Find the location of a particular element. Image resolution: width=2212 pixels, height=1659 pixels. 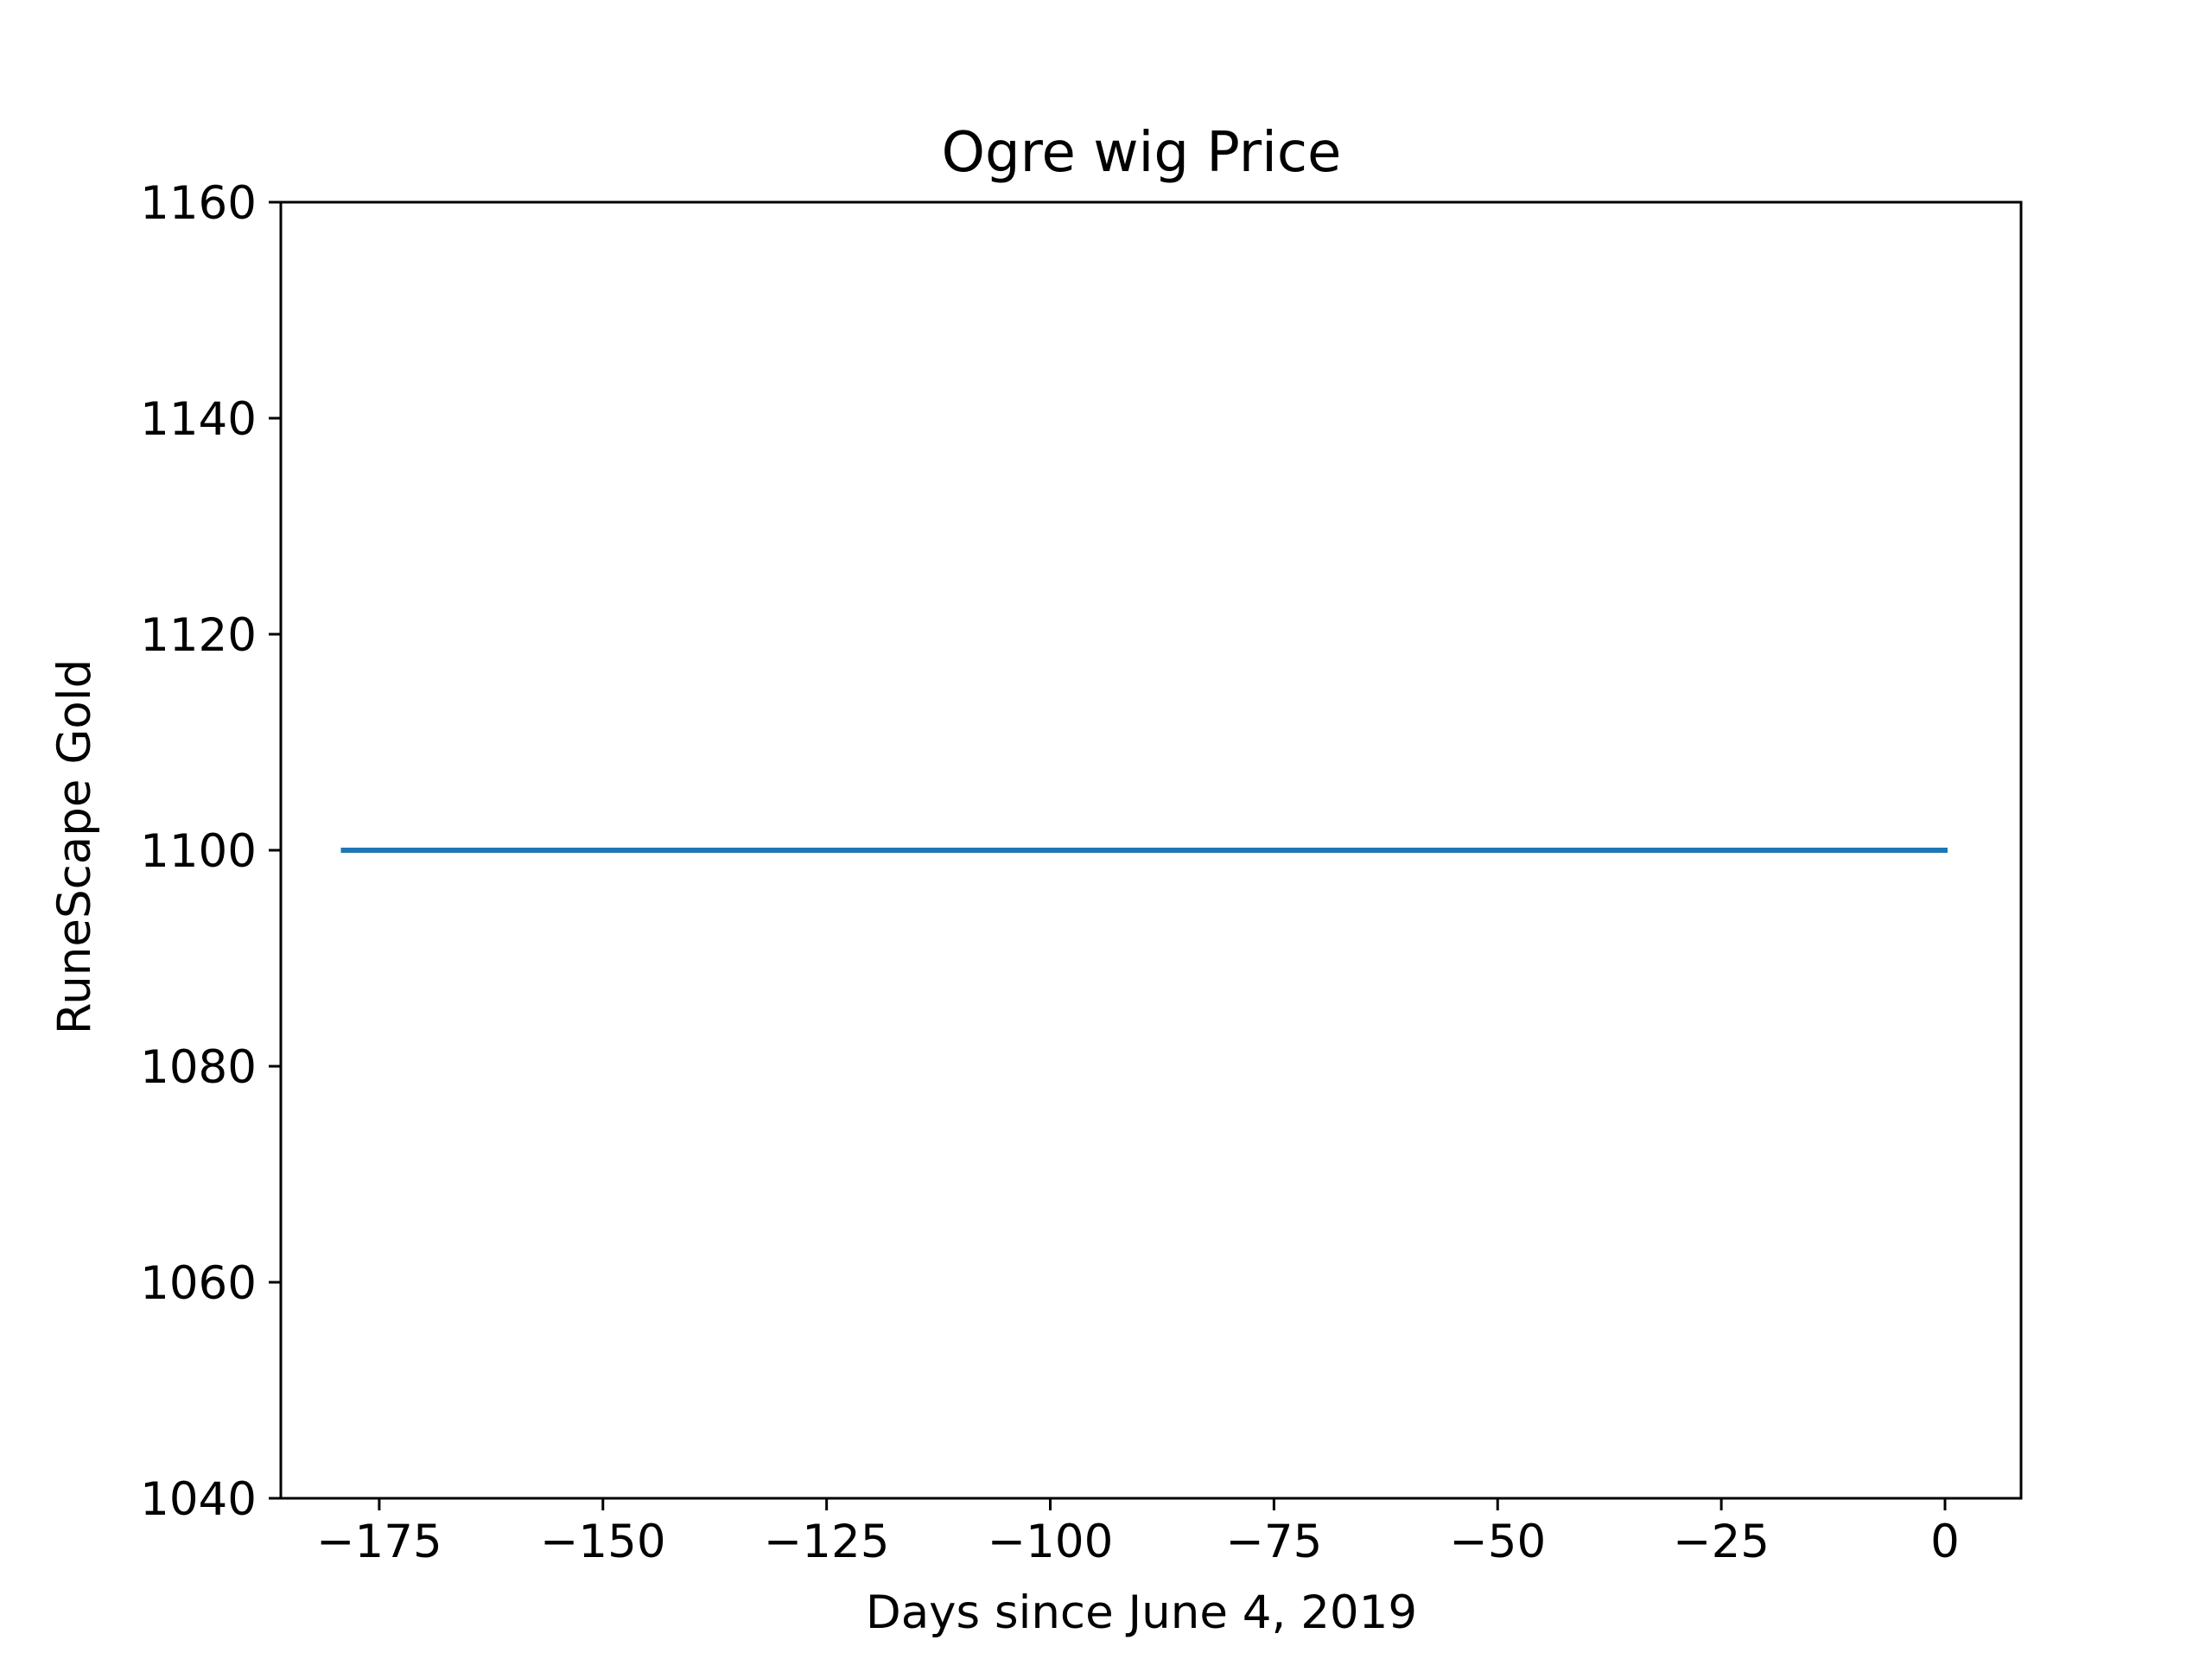

x-tick-label: −25 is located at coordinates (1721, 1542).